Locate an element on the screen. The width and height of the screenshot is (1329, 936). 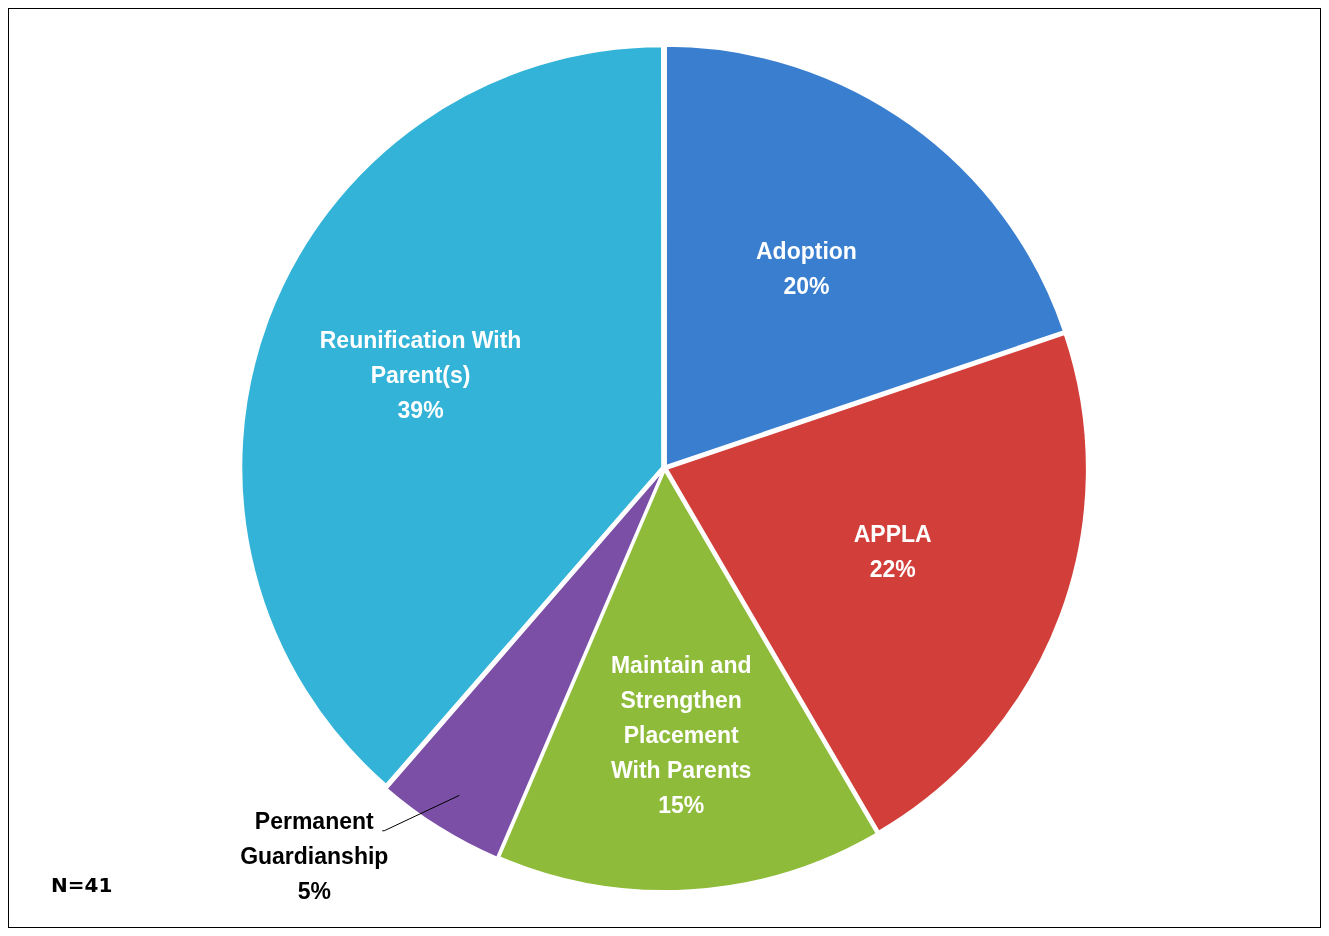
slice-label: Adoption is located at coordinates (806, 250).